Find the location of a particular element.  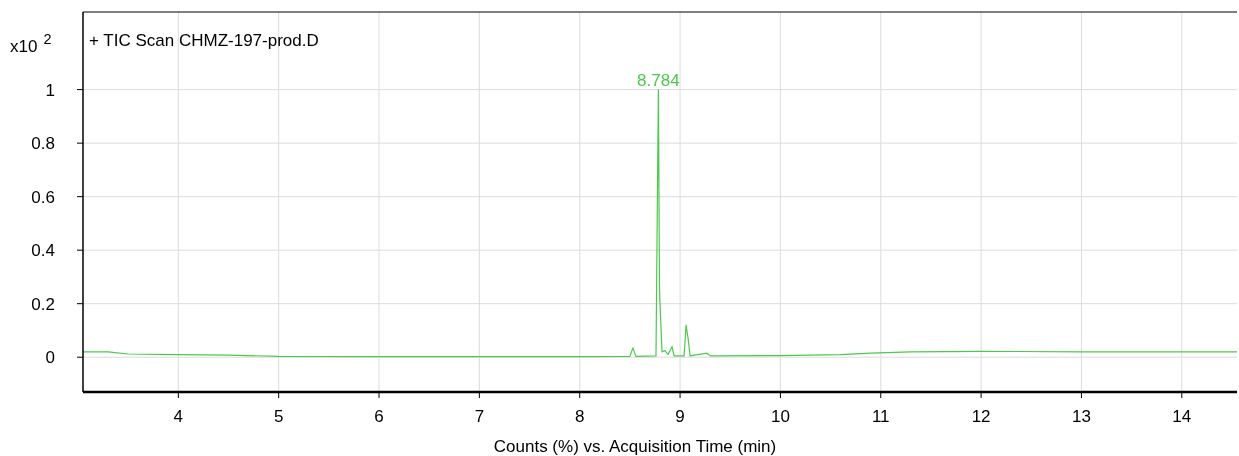

y-tick-label: 0.4 is located at coordinates (43, 251).